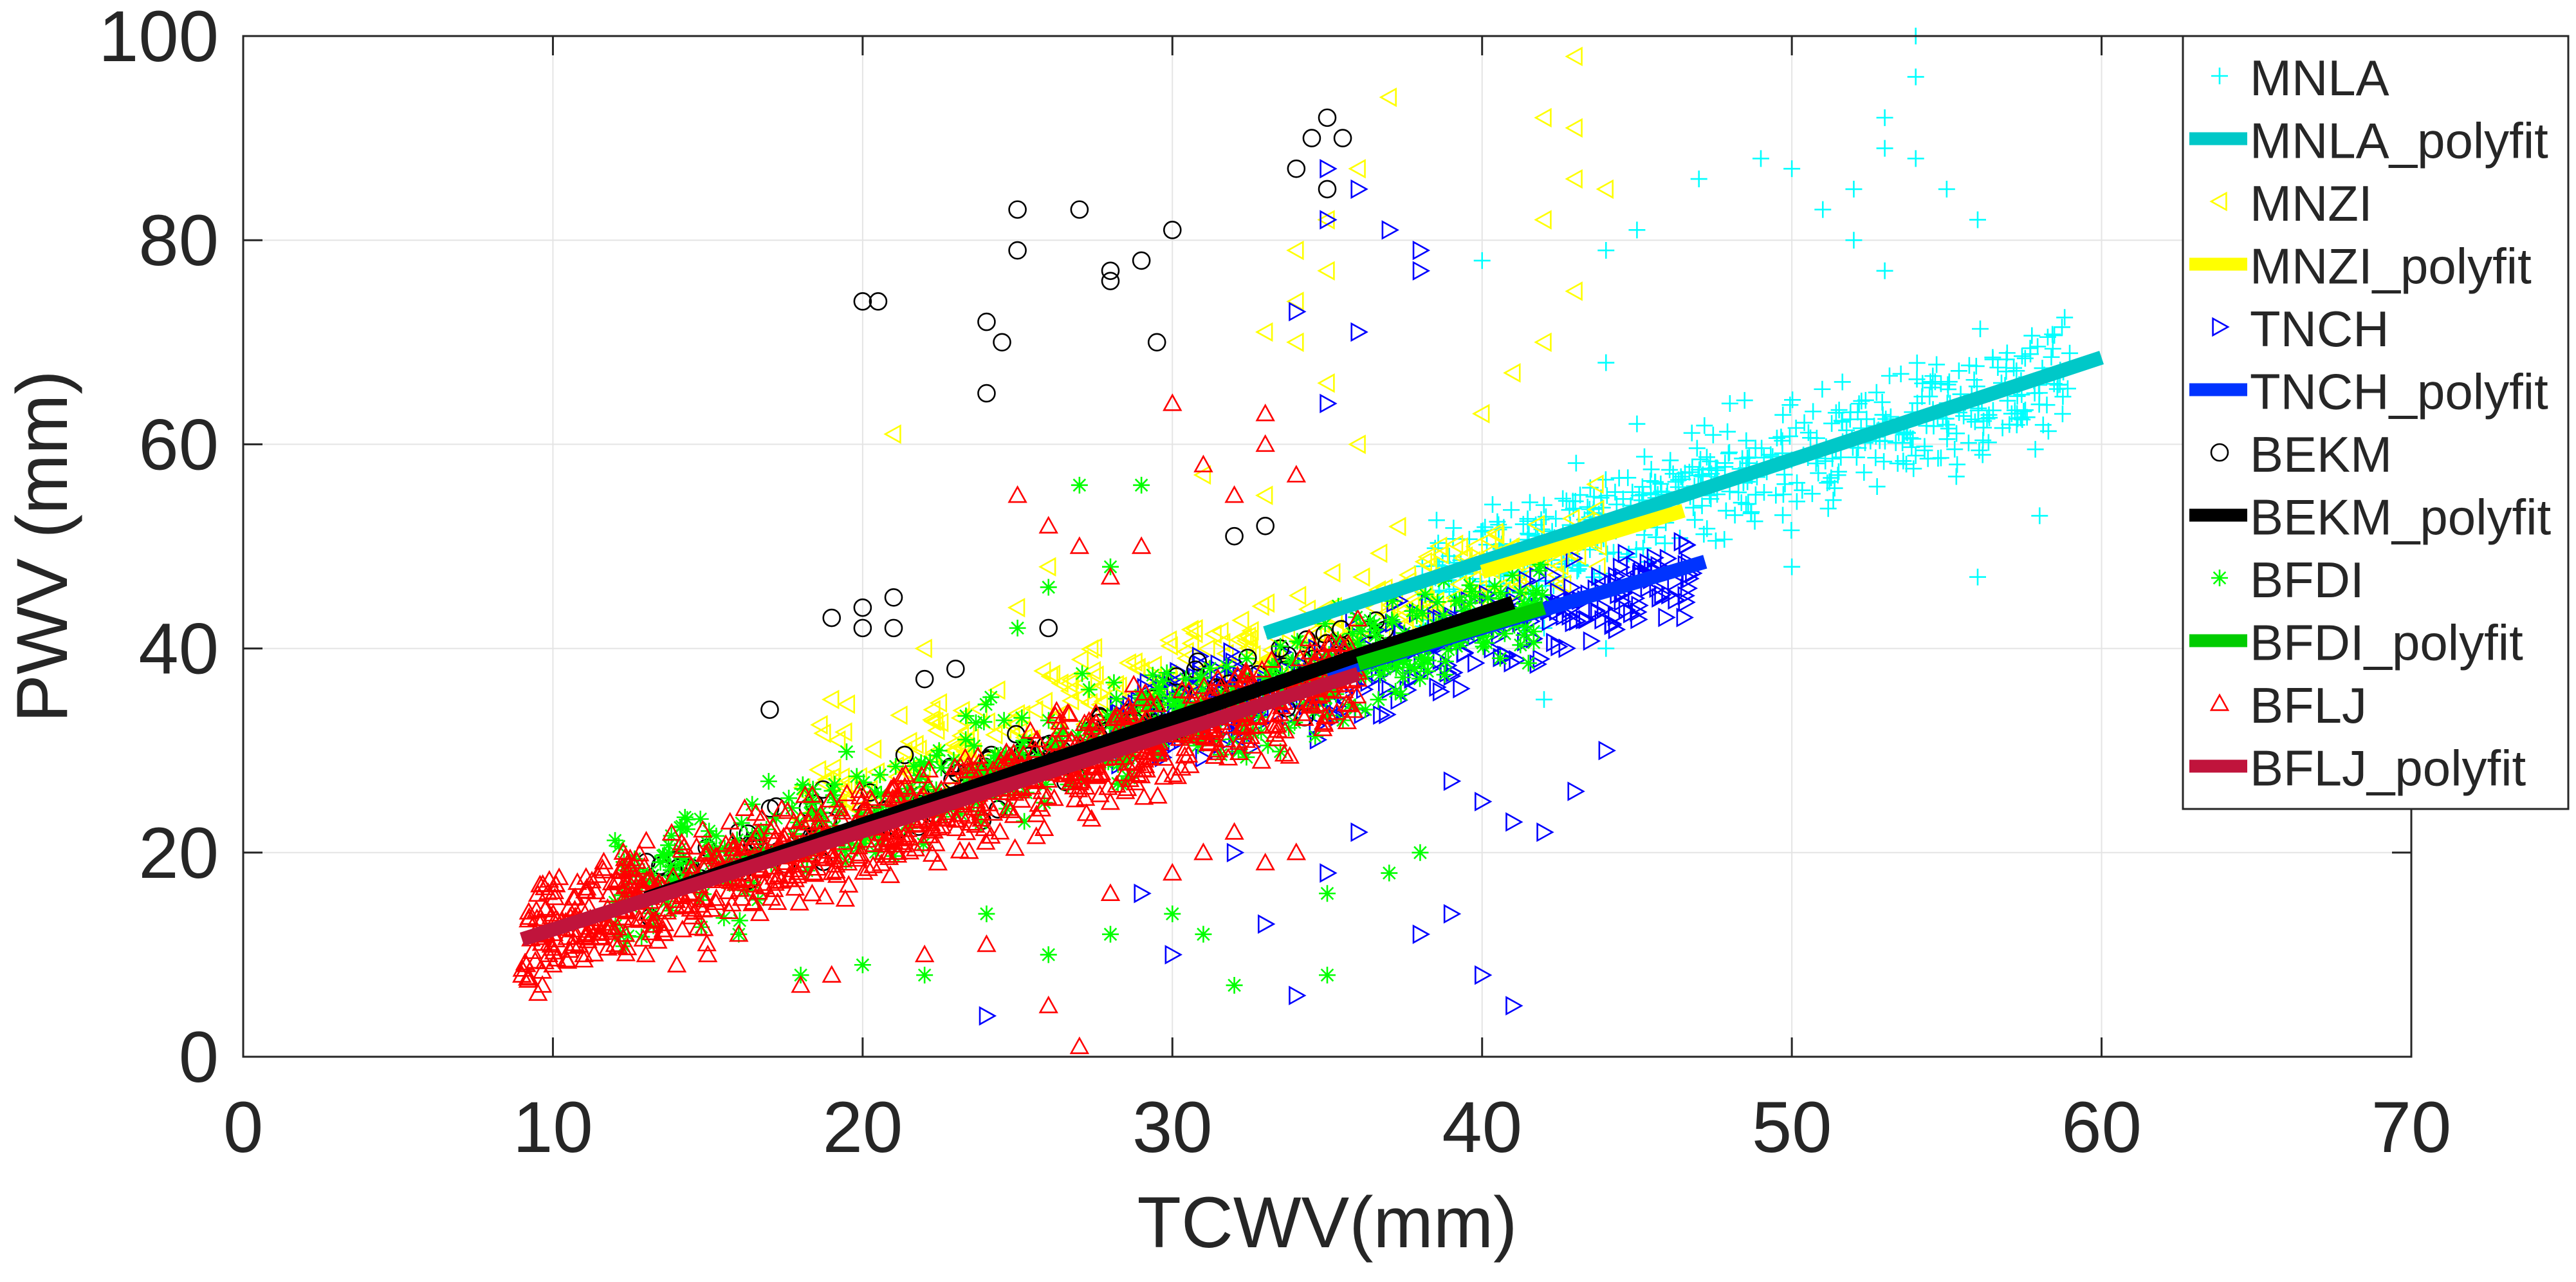 The width and height of the screenshot is (2576, 1282). What do you see at coordinates (2356, 643) in the screenshot?
I see `legend-item-bfdi-polyfit: BFDI_polyfit` at bounding box center [2356, 643].